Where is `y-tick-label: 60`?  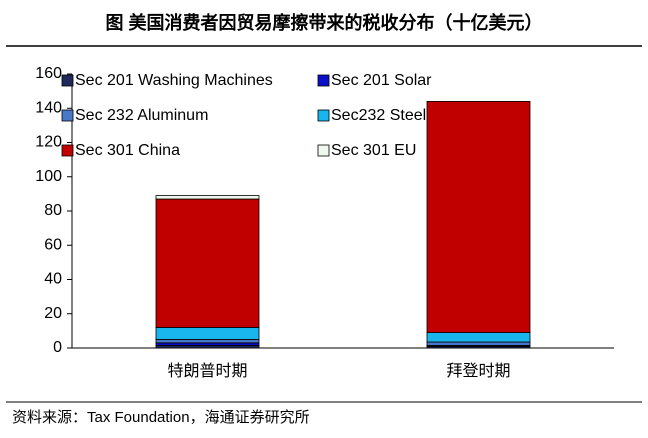 y-tick-label: 60 is located at coordinates (53, 244).